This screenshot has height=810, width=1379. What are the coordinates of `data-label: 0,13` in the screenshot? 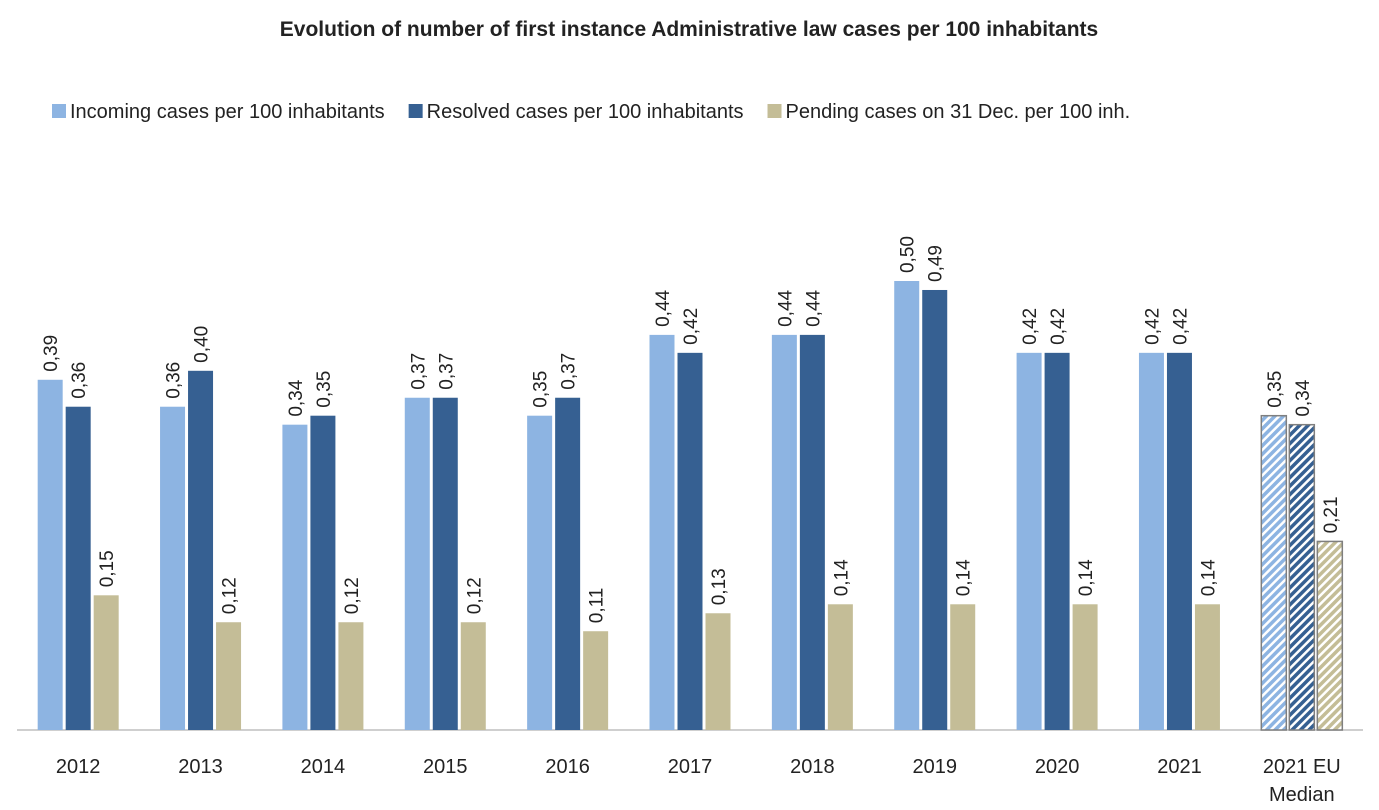 It's located at (719, 586).